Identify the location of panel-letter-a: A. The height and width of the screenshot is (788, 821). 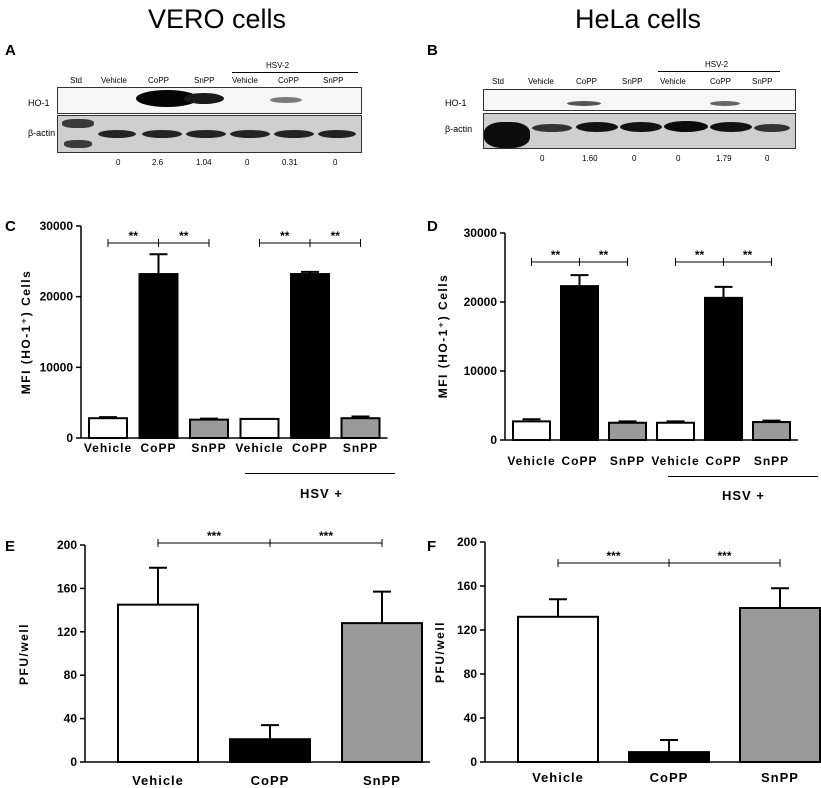
(10, 50).